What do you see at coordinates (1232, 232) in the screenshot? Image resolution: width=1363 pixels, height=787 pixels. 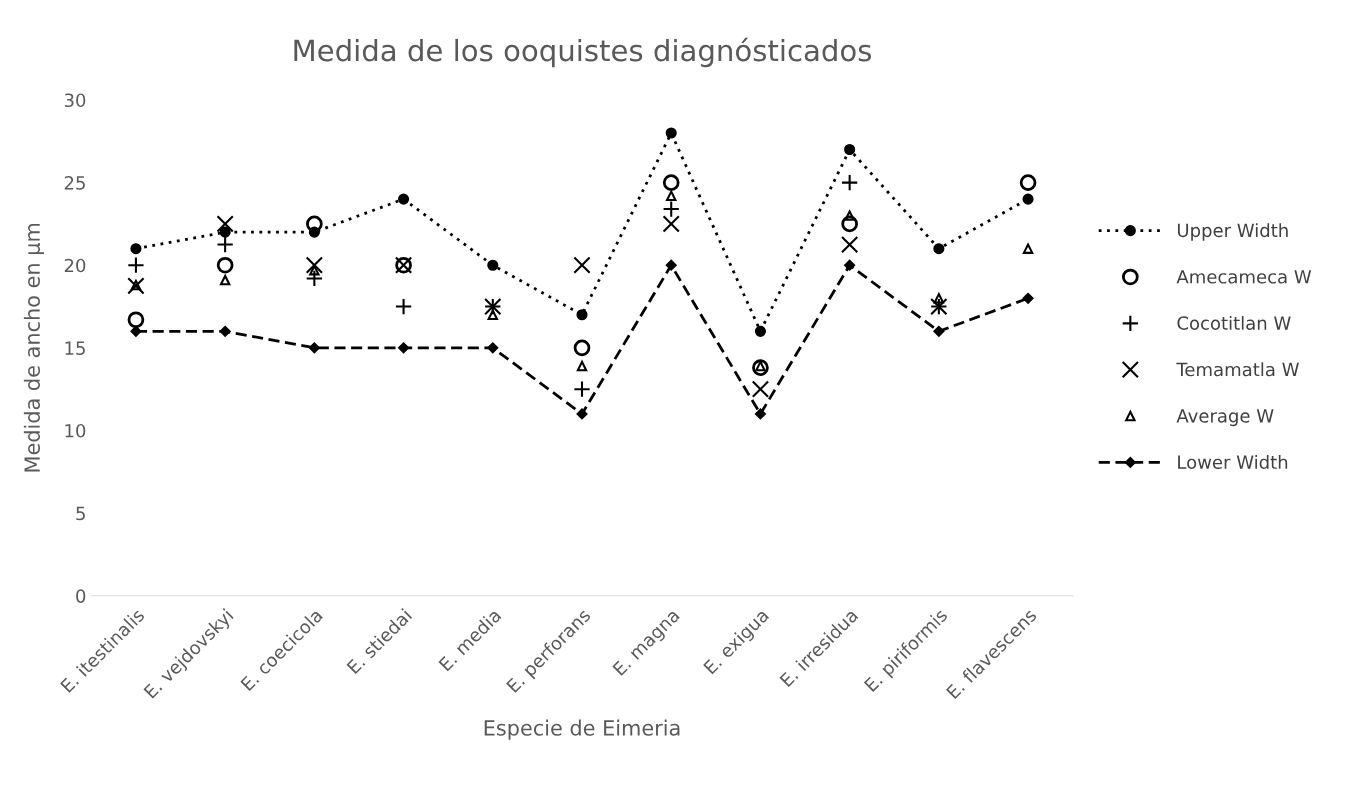 I see `legend-label: Upper Width` at bounding box center [1232, 232].